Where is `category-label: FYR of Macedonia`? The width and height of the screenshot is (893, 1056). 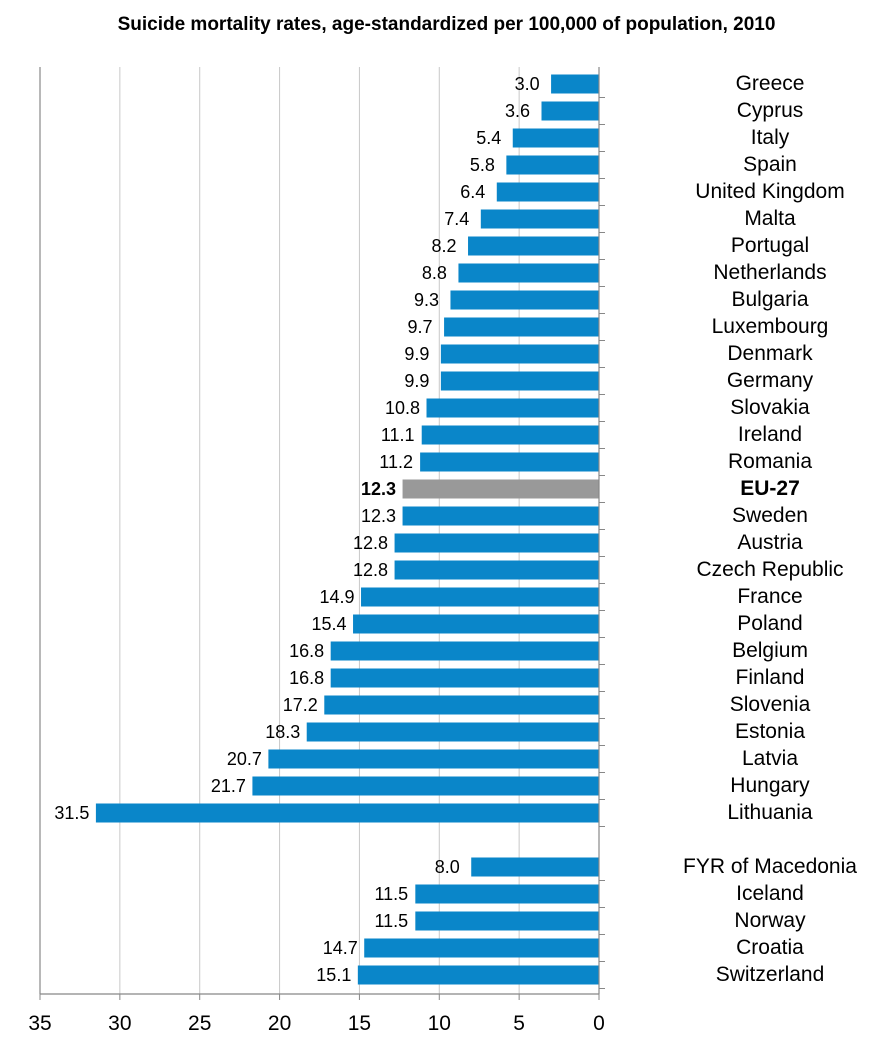 category-label: FYR of Macedonia is located at coordinates (770, 866).